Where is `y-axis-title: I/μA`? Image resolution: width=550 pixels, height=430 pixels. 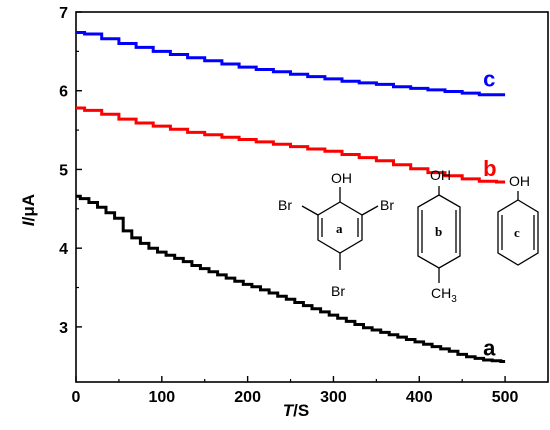
y-axis-title: I/μA is located at coordinates (28, 210).